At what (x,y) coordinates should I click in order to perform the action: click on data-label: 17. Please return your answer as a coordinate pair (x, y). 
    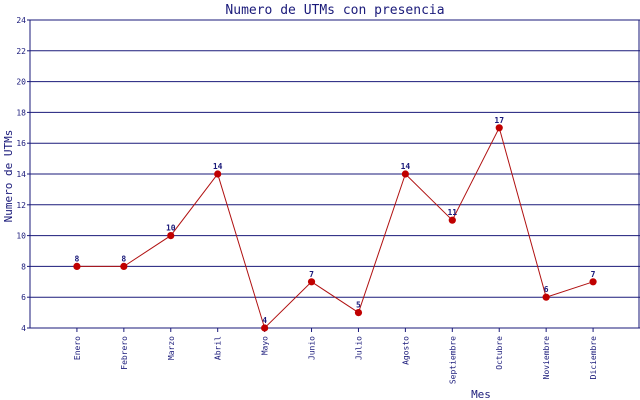
    Looking at the image, I should click on (499, 120).